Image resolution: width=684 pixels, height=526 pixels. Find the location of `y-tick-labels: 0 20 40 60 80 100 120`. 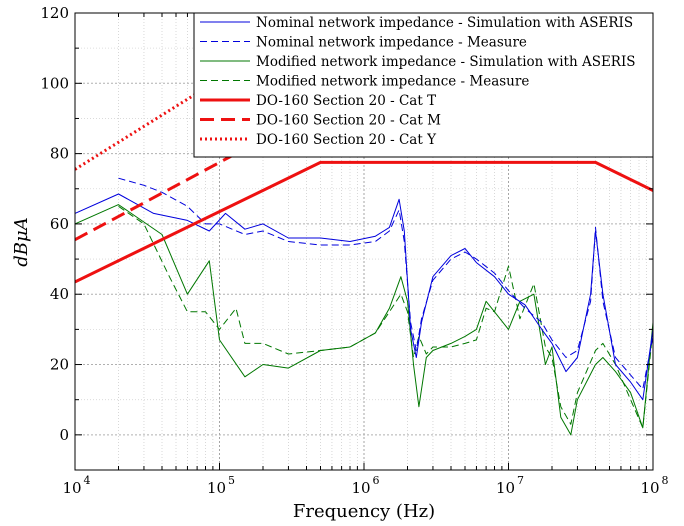

y-tick-labels: 0 20 40 60 80 100 120 is located at coordinates (54, 224).